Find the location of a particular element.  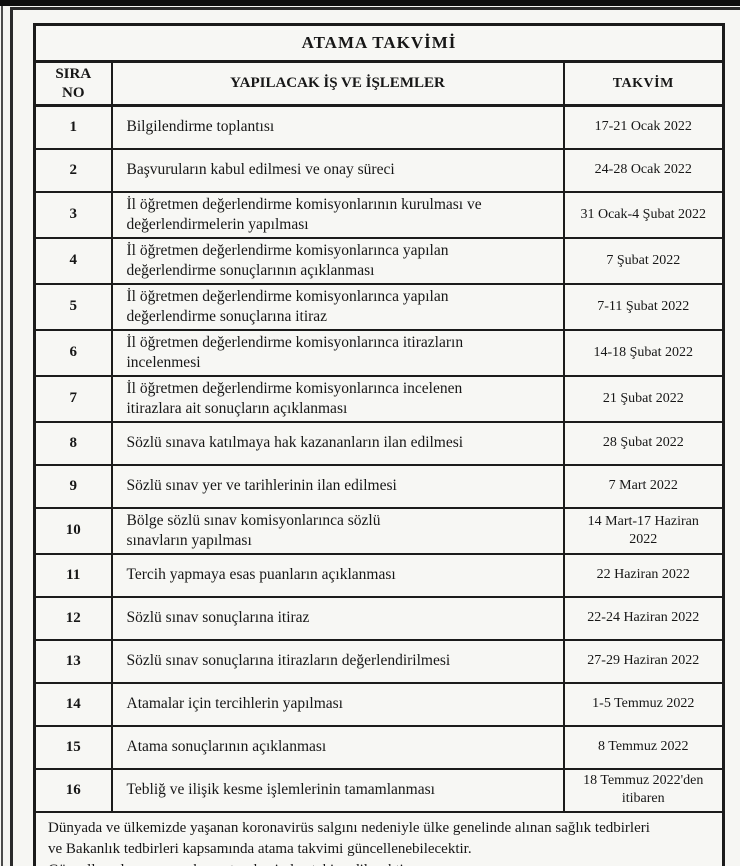

row-number-cell: 8 is located at coordinates (73, 443).